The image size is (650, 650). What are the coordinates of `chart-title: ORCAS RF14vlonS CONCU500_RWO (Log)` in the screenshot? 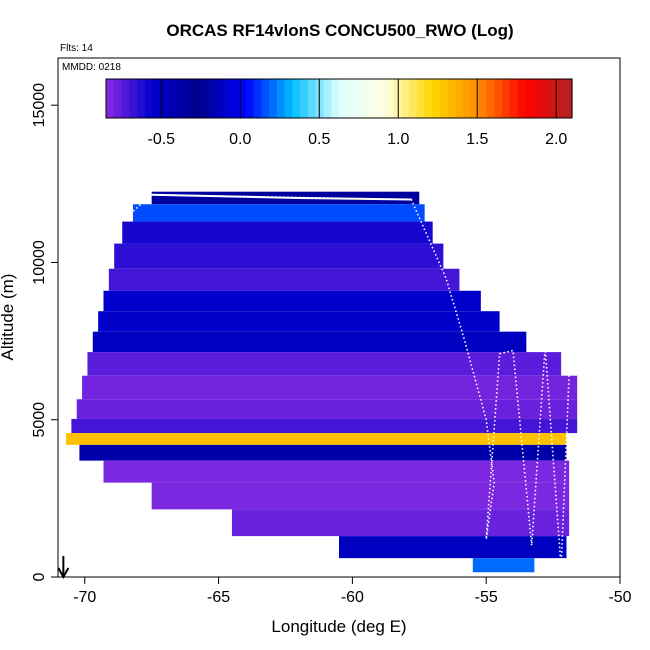 It's located at (339, 30).